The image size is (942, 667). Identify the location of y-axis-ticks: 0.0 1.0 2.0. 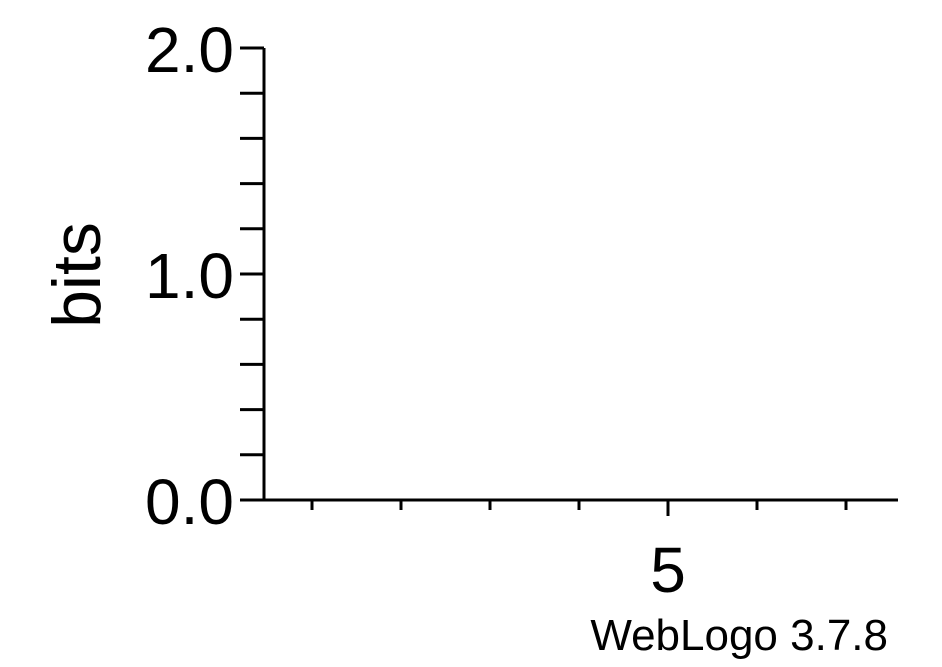
(204, 276).